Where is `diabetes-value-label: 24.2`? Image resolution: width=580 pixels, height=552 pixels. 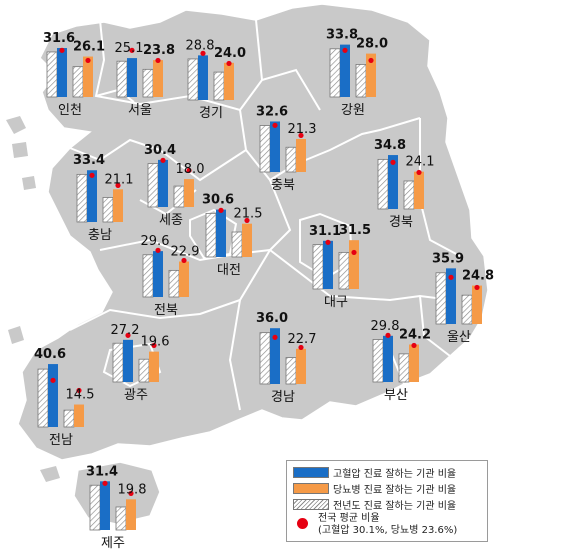 diabetes-value-label: 24.2 is located at coordinates (415, 334).